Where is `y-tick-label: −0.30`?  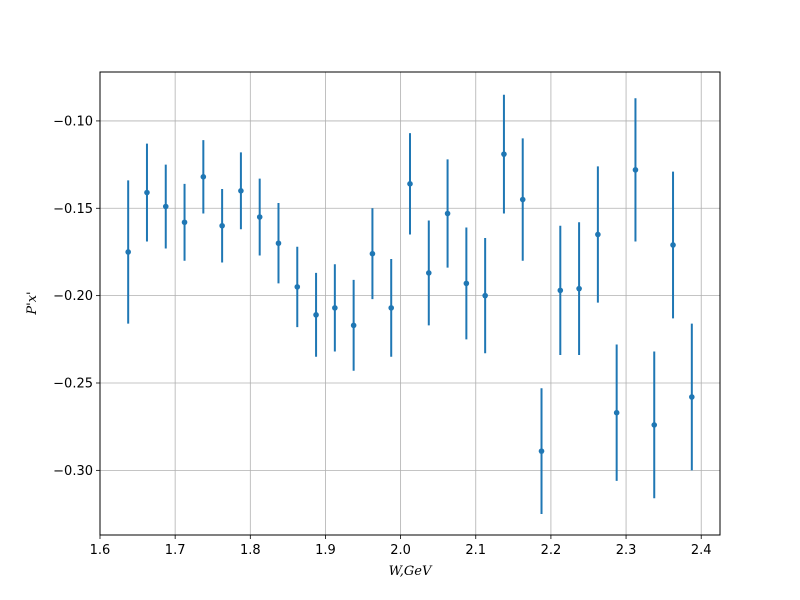
y-tick-label: −0.30 is located at coordinates (73, 471).